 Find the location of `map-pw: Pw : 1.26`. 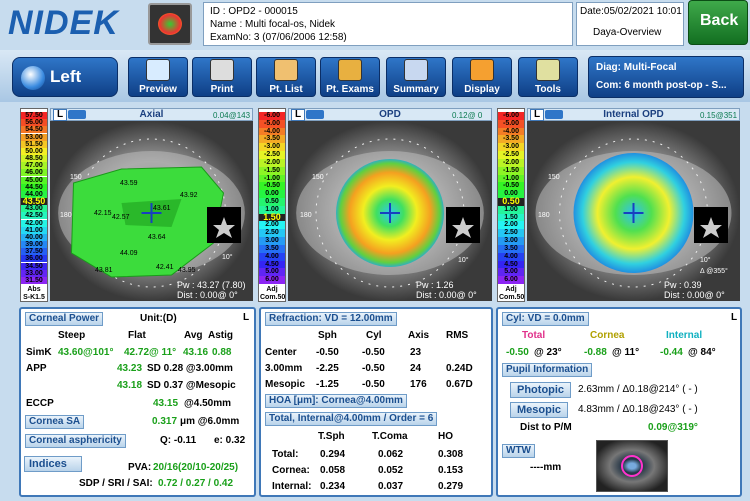

map-pw: Pw : 1.26 is located at coordinates (435, 285).